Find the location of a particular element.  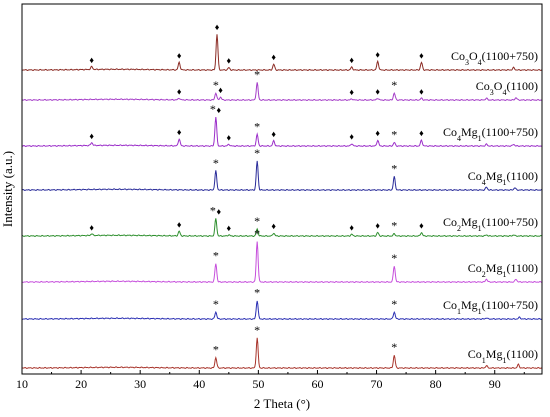

x-tick-label: 70 is located at coordinates (377, 384).